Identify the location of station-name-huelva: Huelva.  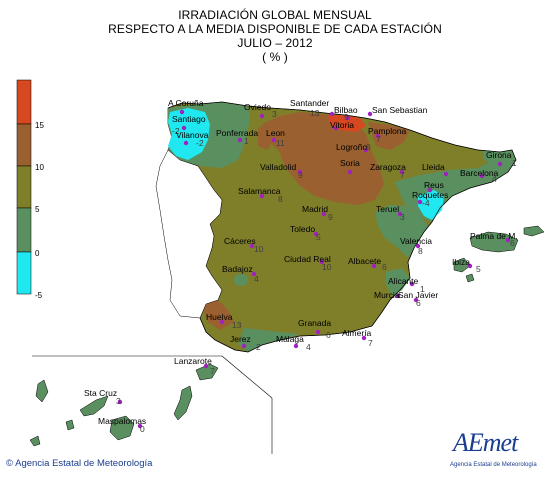
(219, 317).